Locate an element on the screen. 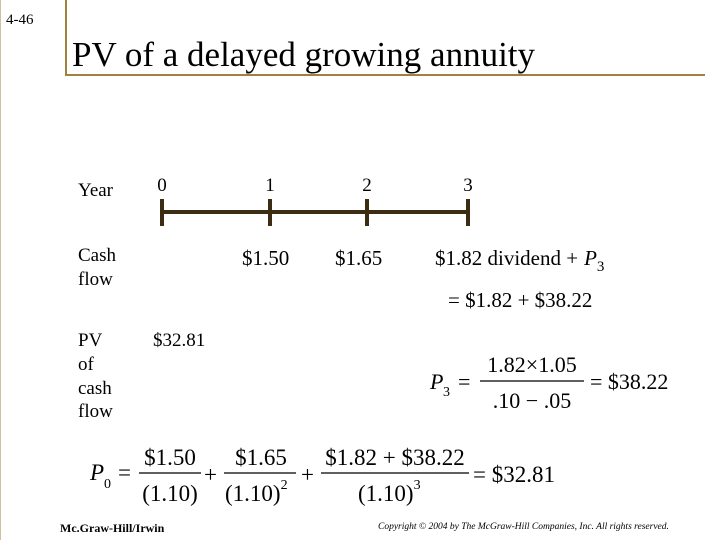  denominator: (1.10)3 is located at coordinates (389, 492).